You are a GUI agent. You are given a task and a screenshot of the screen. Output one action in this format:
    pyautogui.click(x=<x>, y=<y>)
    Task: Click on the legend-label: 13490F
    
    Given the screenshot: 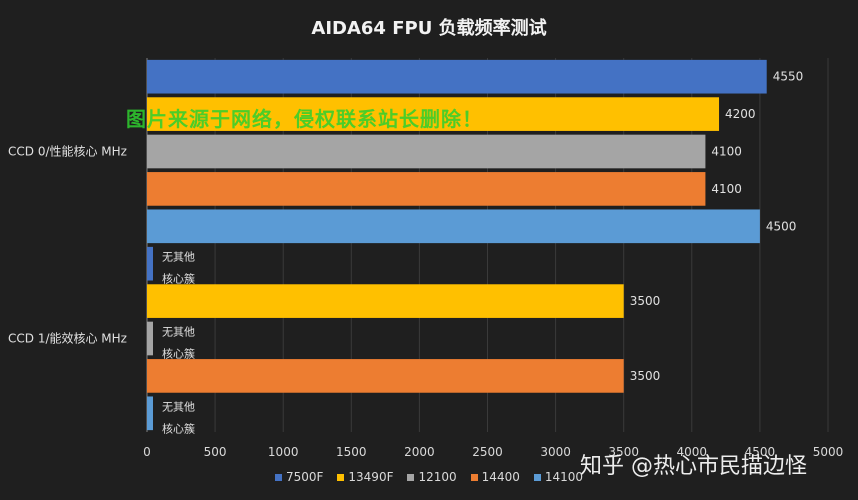 What is the action you would take?
    pyautogui.click(x=371, y=477)
    